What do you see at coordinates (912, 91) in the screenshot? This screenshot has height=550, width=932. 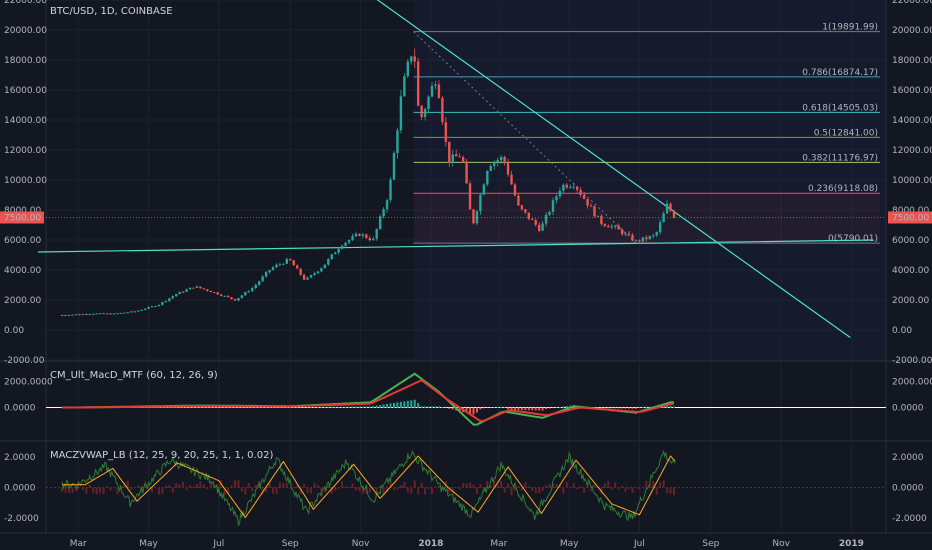 I see `y-tick-label-right: 16000.00` at bounding box center [912, 91].